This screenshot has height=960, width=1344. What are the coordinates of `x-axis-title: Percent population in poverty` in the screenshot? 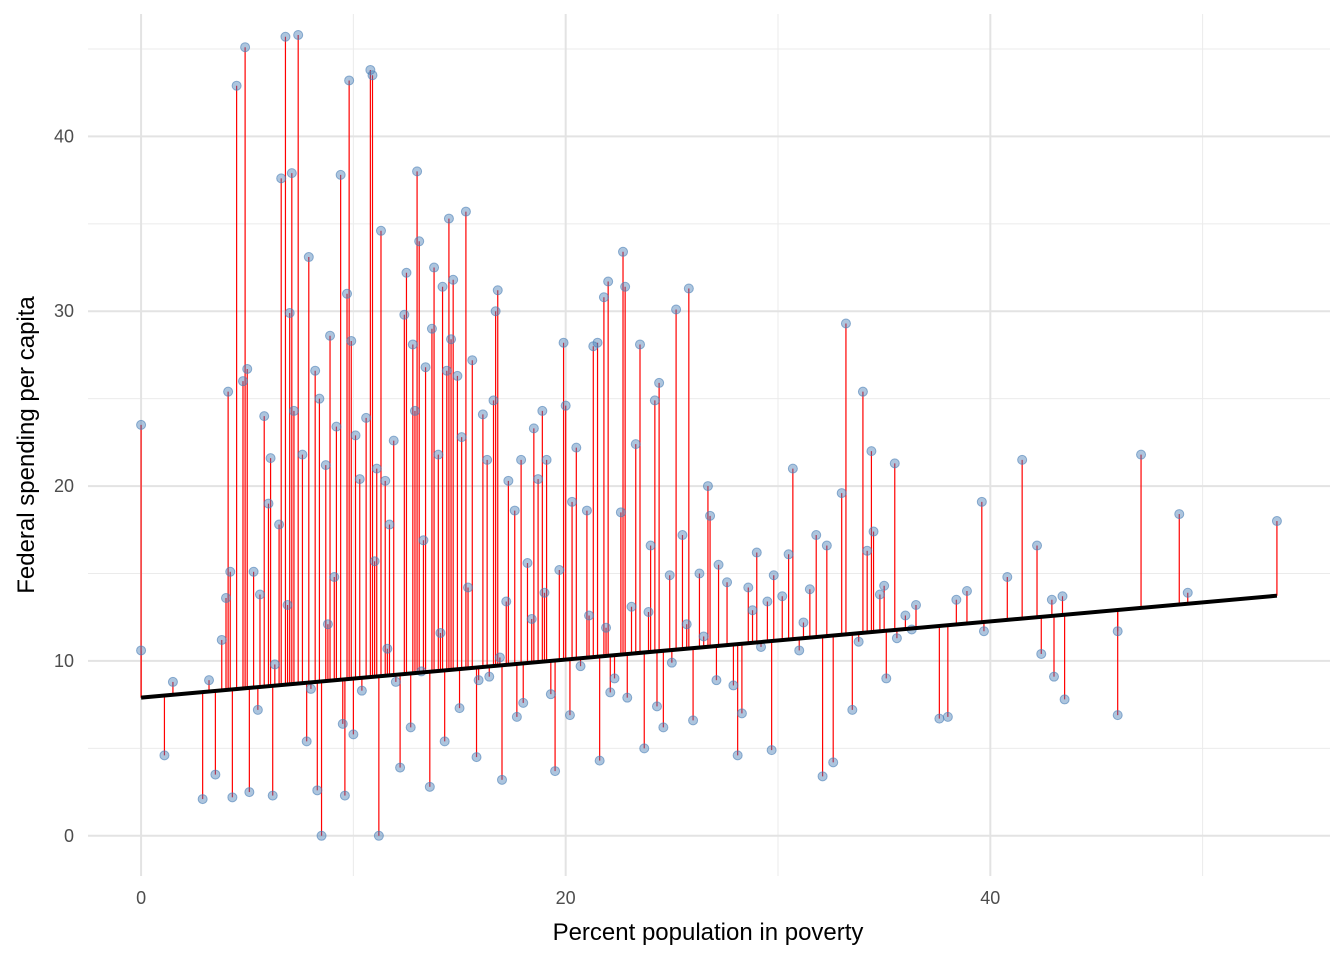 It's located at (708, 932).